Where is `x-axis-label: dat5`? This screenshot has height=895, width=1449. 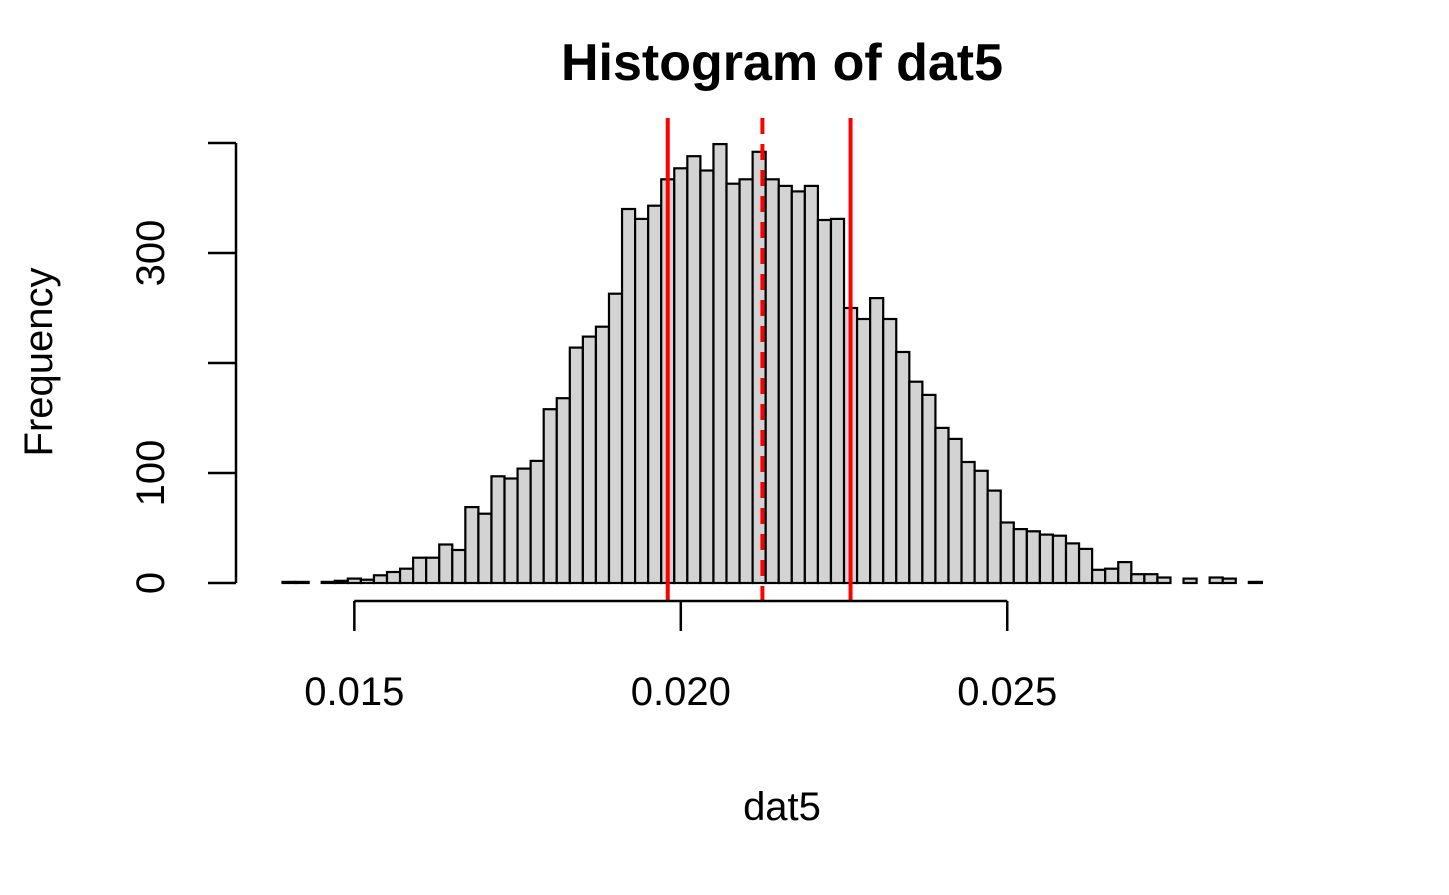 x-axis-label: dat5 is located at coordinates (782, 807).